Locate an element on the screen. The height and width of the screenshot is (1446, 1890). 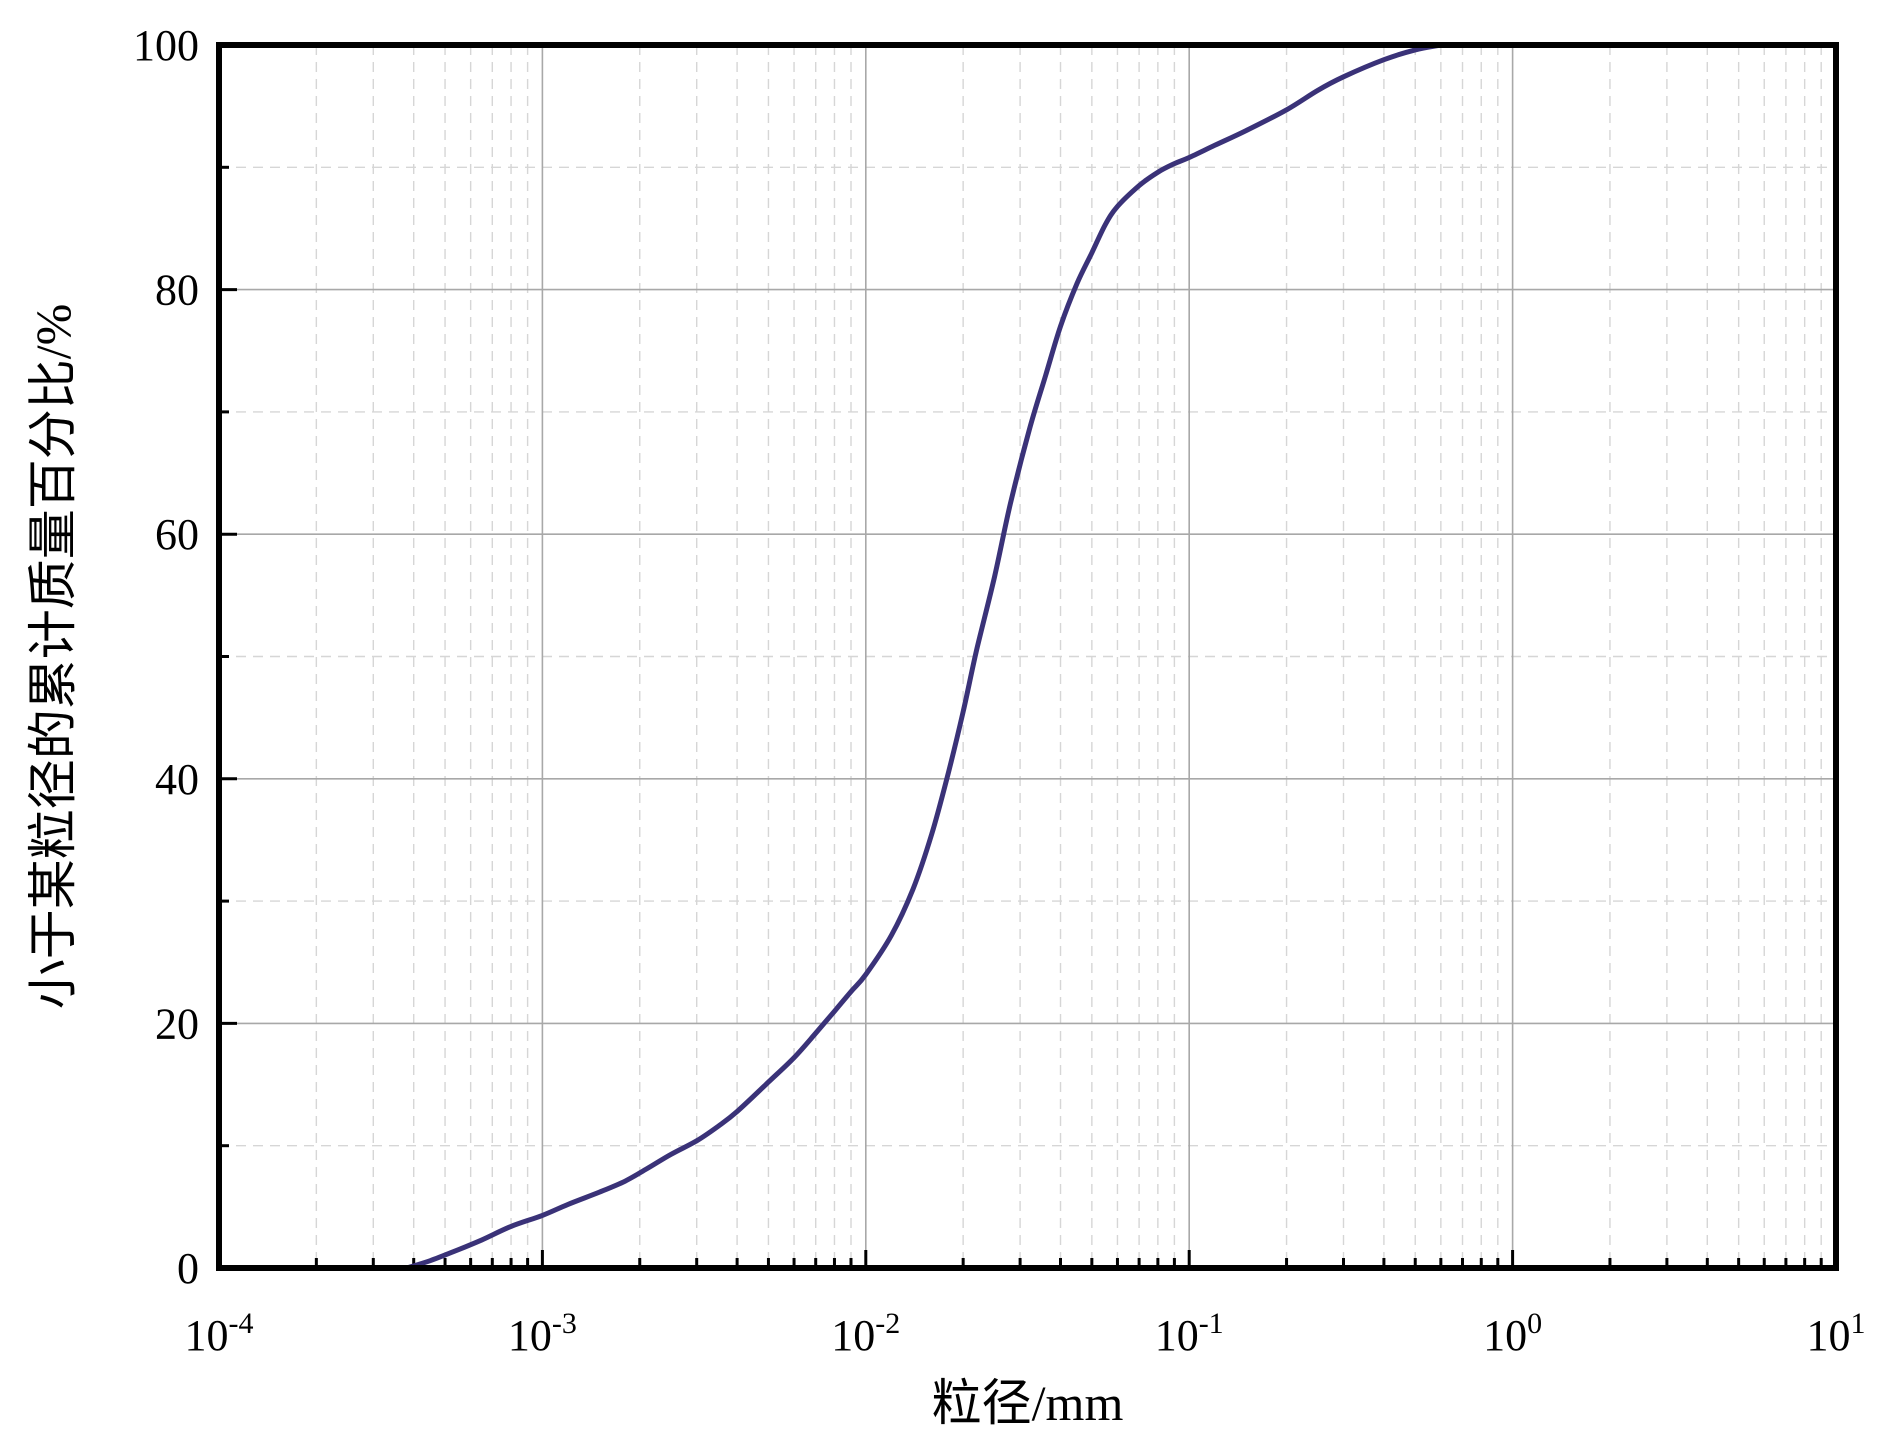
y-axis-title: 小于某粒径的累计质量百分比/% is located at coordinates (53, 657).